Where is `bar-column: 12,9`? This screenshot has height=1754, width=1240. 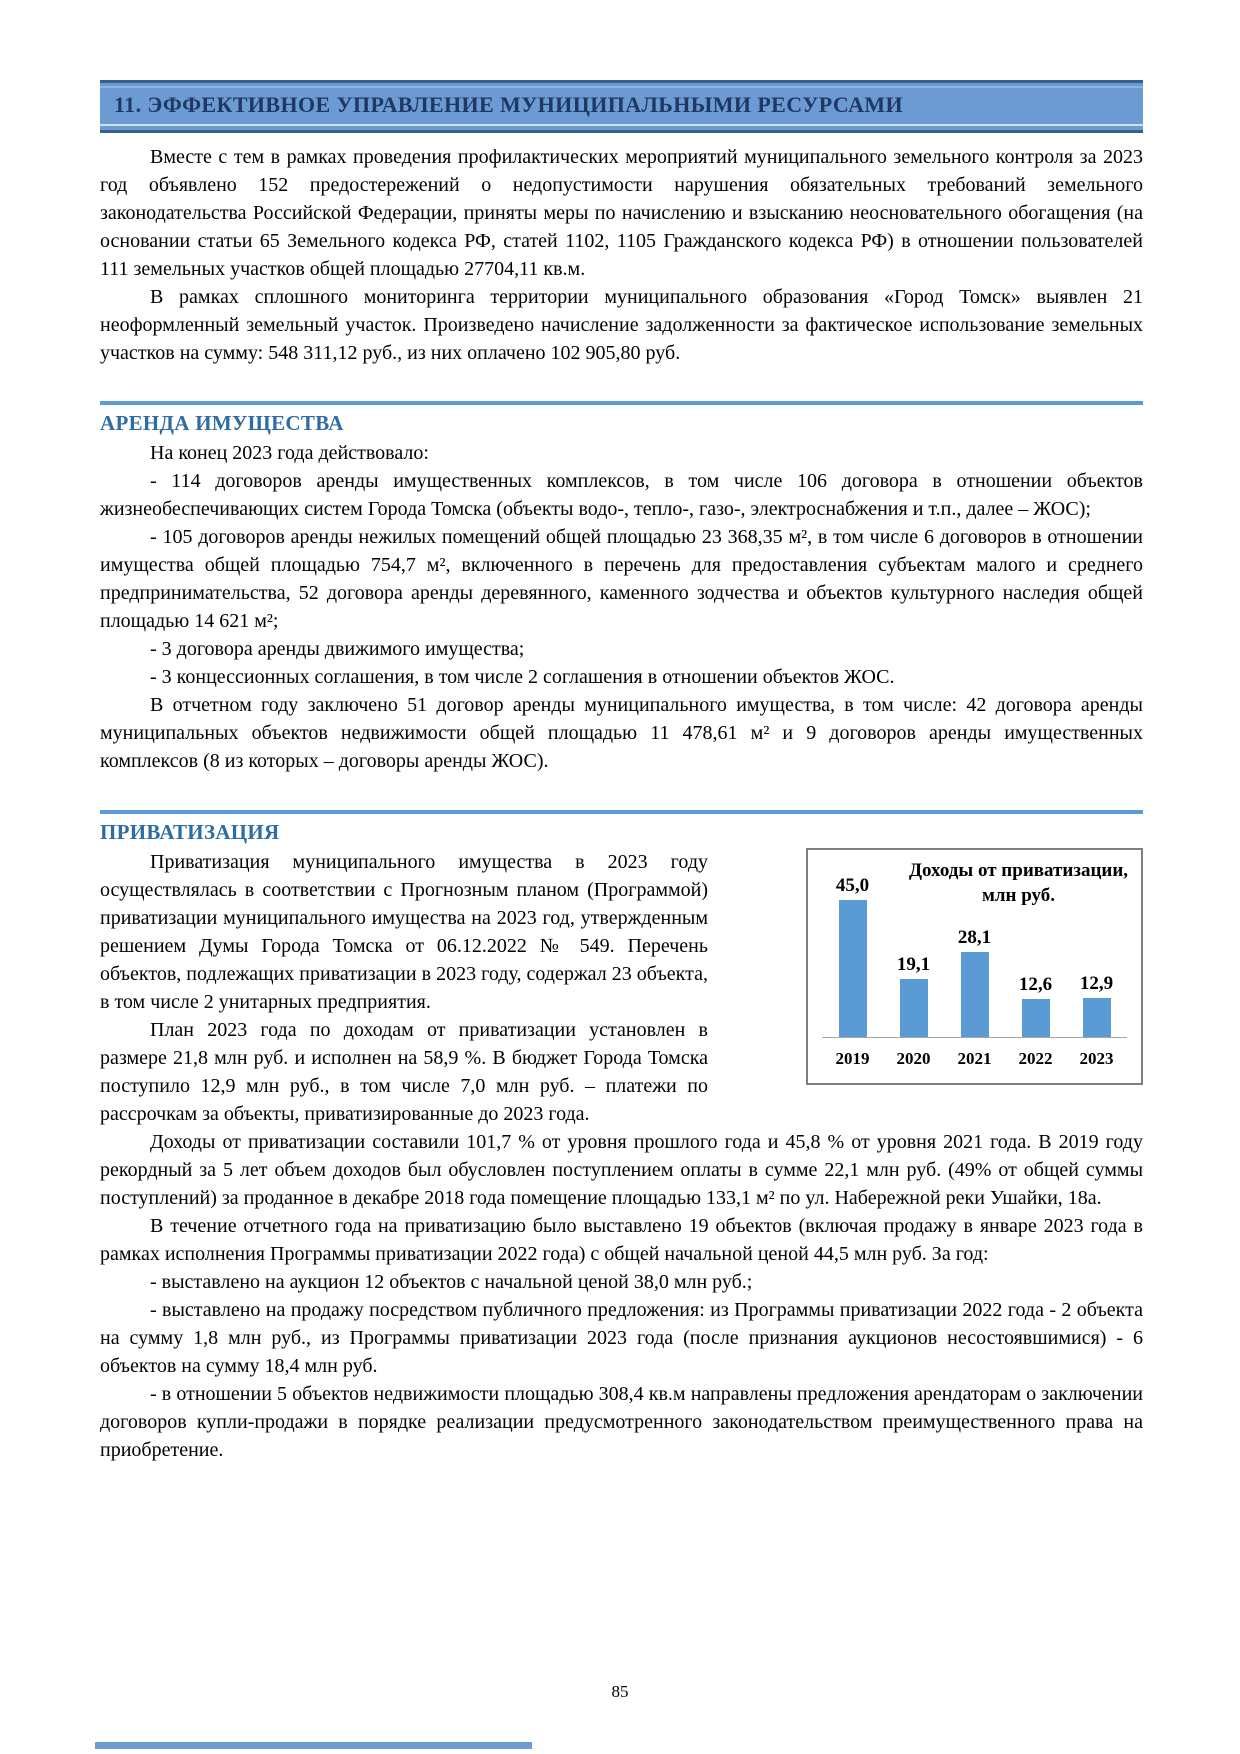
bar-column: 12,9 is located at coordinates (1096, 1005).